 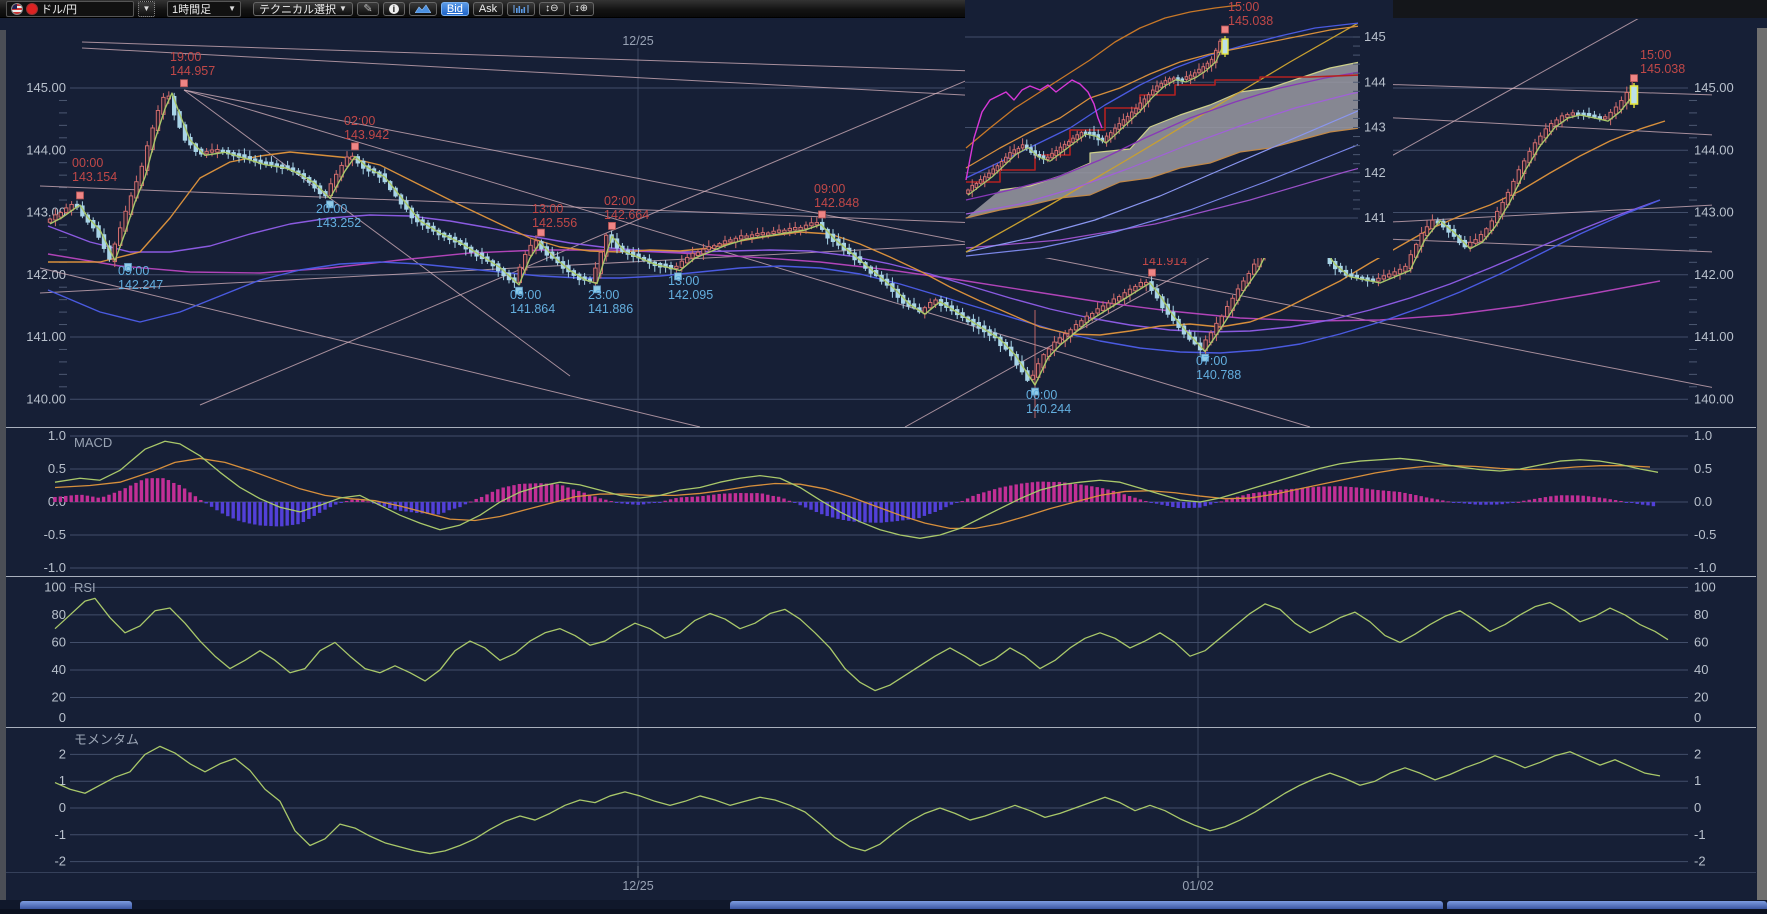 I want to click on svg-text: 1.0, so click(x=57, y=435).